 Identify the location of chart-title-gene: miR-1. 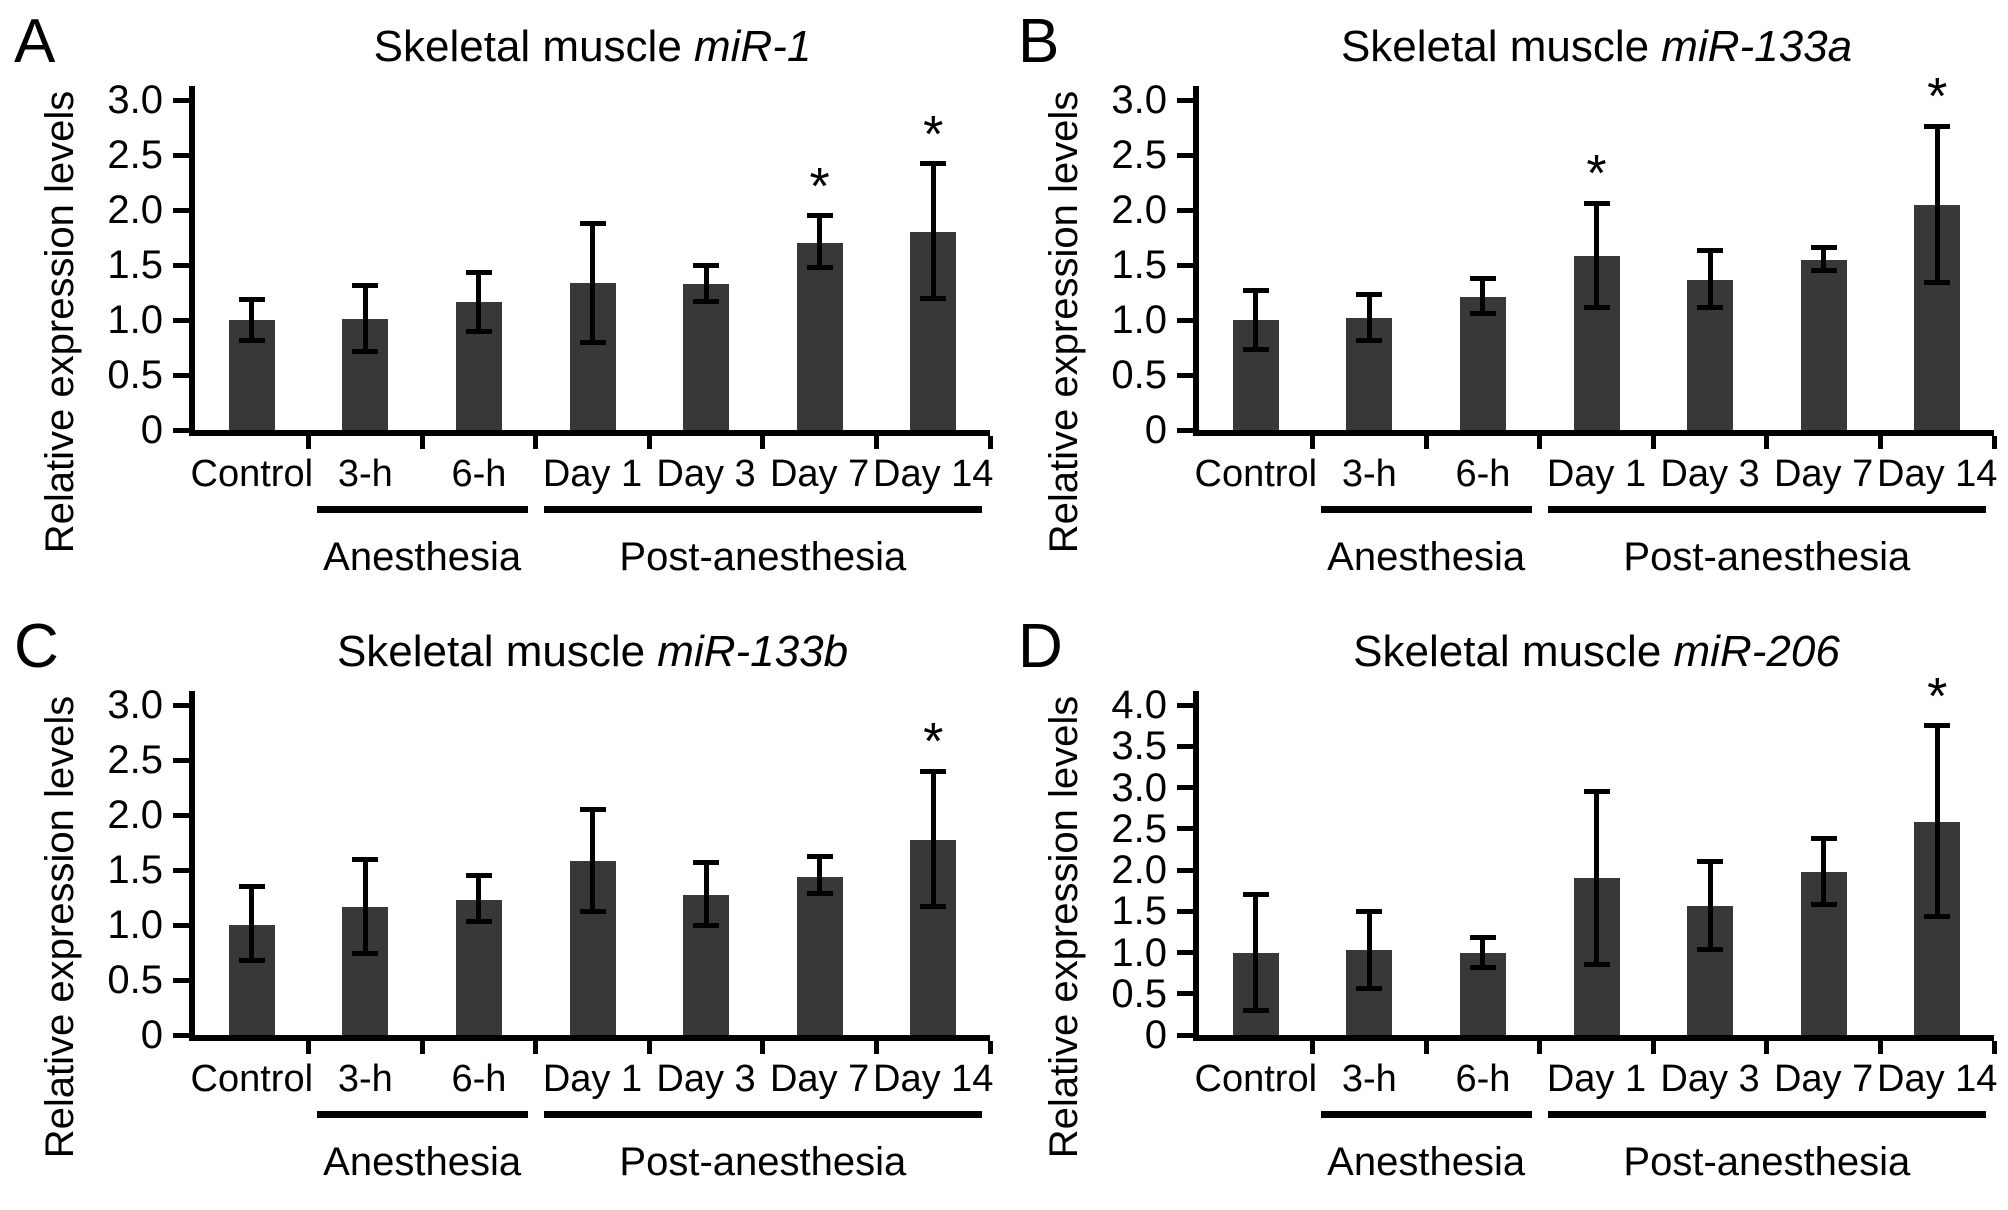
(753, 46).